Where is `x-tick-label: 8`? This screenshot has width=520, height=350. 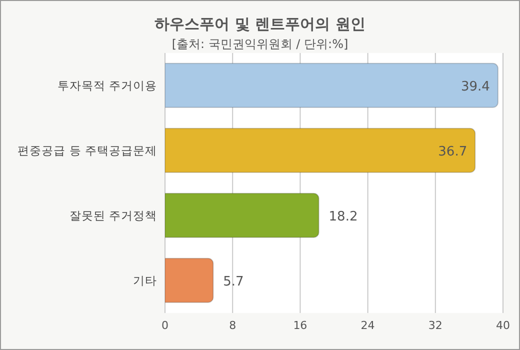
x-tick-label: 8 is located at coordinates (232, 325).